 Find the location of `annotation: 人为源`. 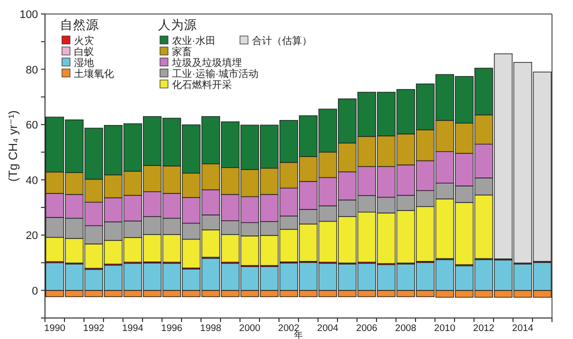

annotation: 人为源 is located at coordinates (177, 25).